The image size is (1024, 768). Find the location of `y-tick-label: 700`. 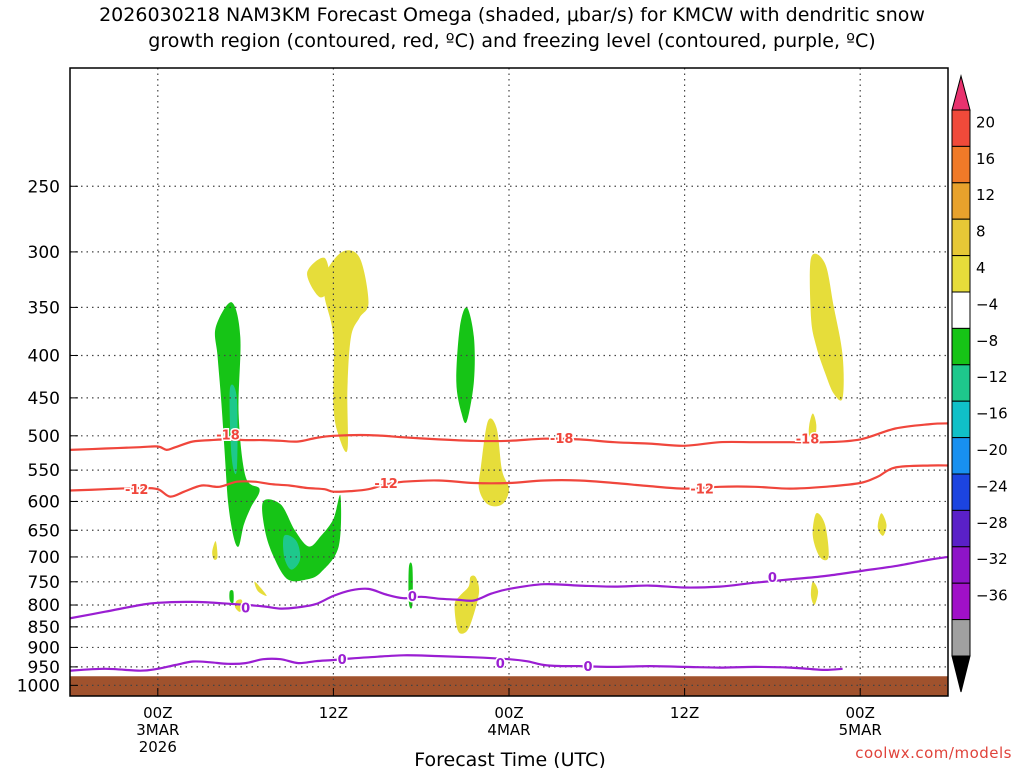

y-tick-label: 700 is located at coordinates (44, 558).